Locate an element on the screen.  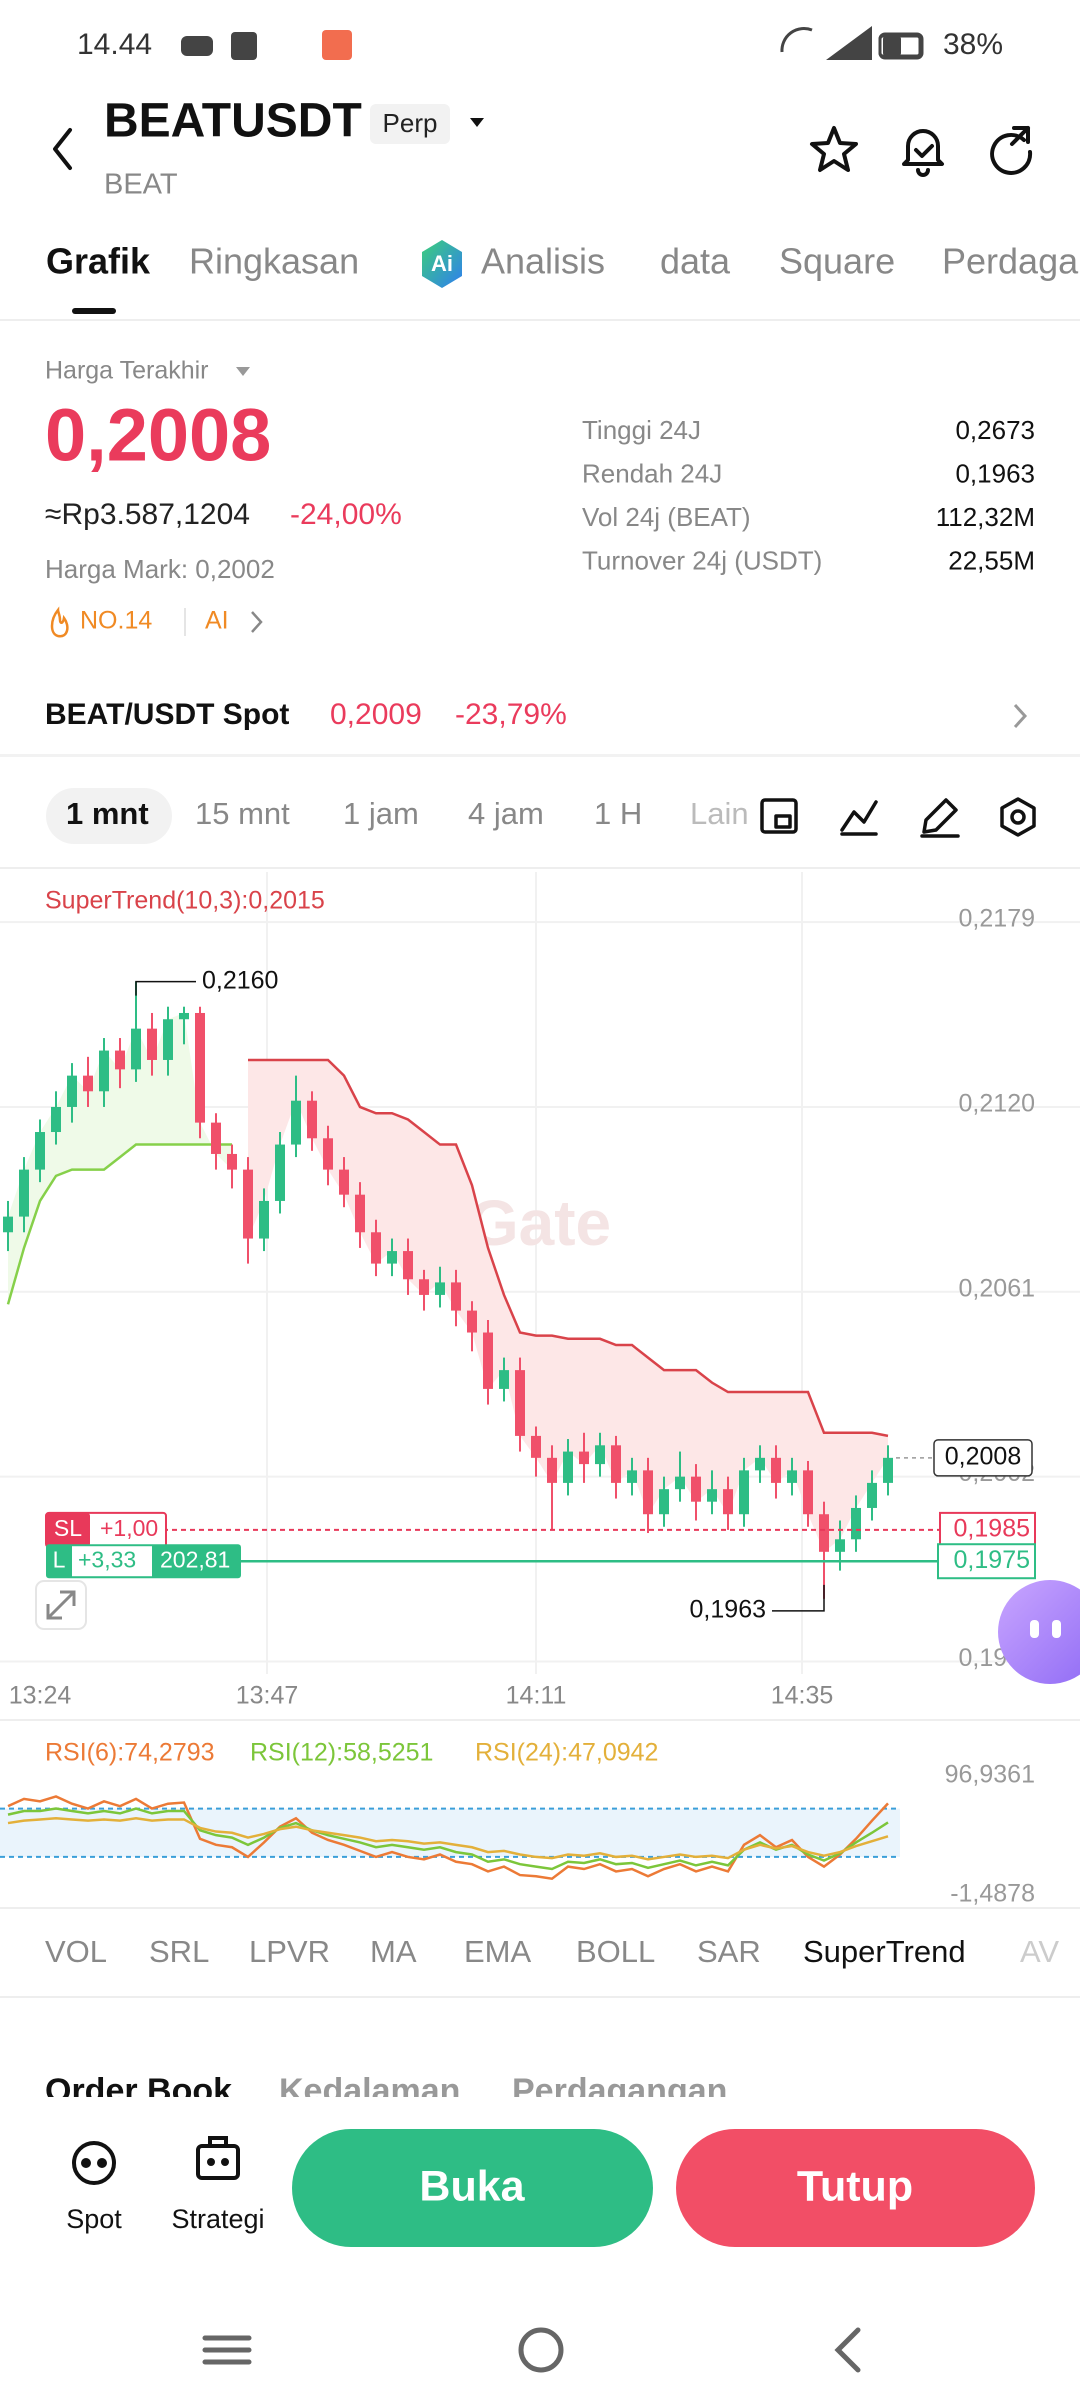
watermark: Gate is located at coordinates (540, 1223).